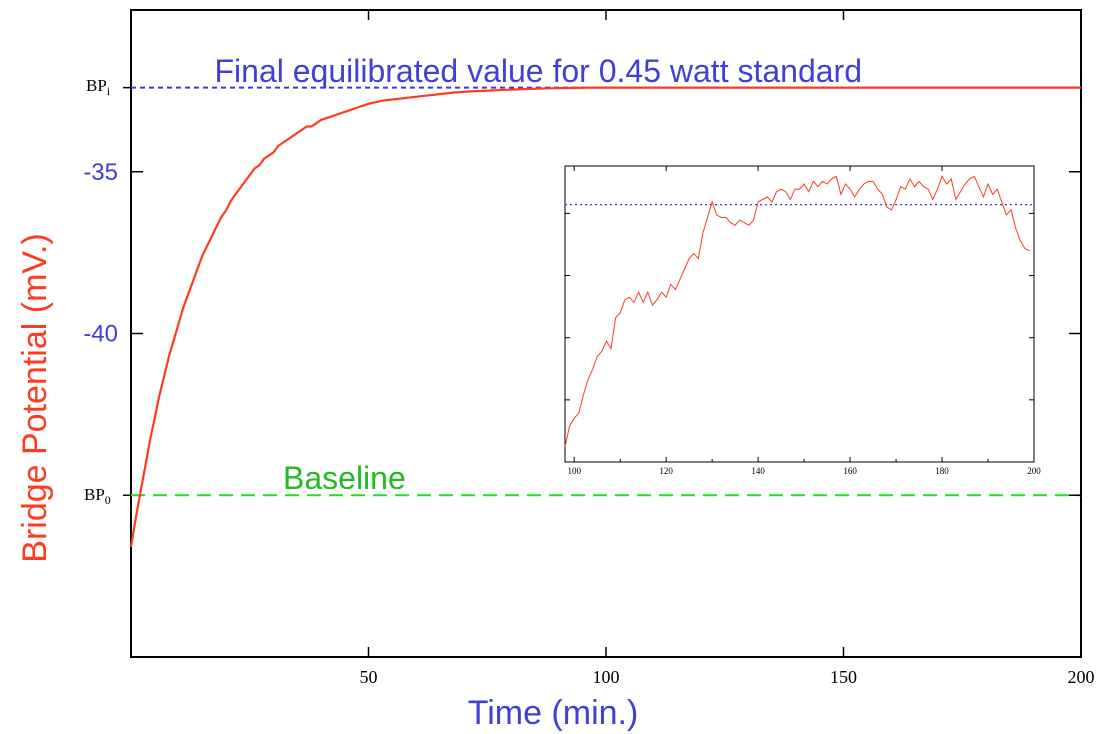  What do you see at coordinates (35, 397) in the screenshot?
I see `y-axis-label: Bridge Potential (mV.)` at bounding box center [35, 397].